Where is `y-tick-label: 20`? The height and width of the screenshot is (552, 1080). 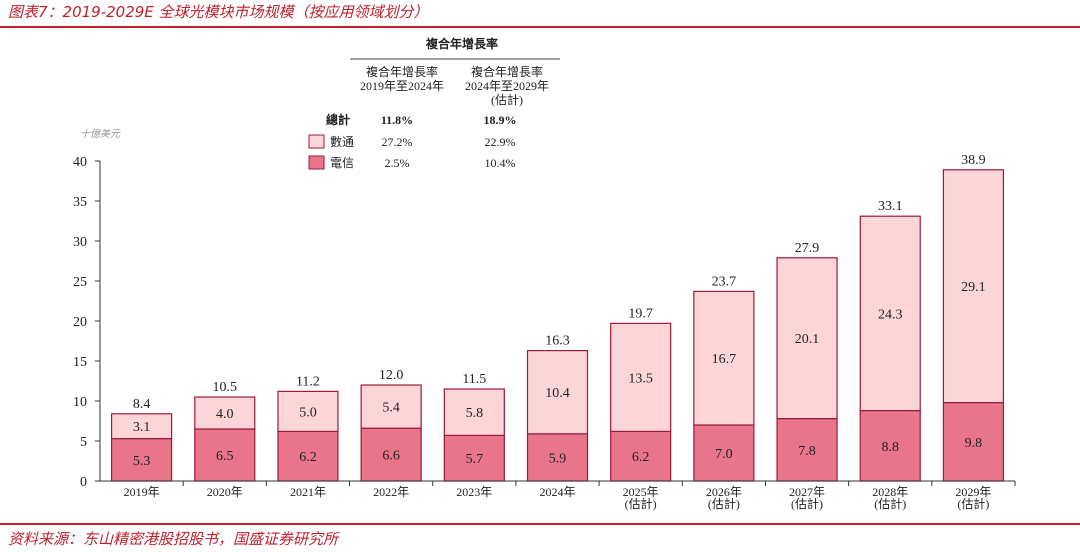 y-tick-label: 20 is located at coordinates (80, 322).